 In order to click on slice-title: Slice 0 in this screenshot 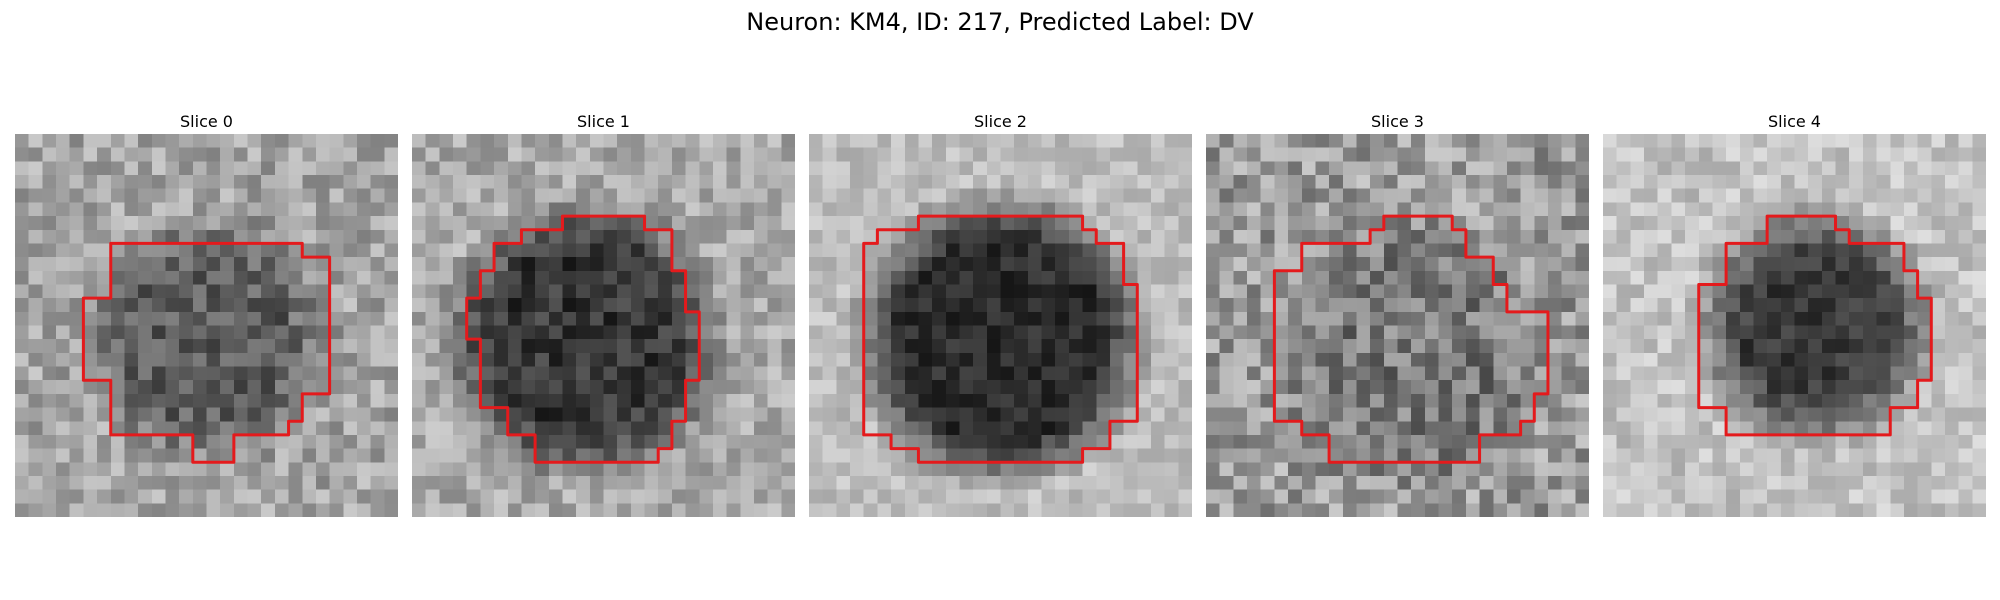, I will do `click(206, 121)`.